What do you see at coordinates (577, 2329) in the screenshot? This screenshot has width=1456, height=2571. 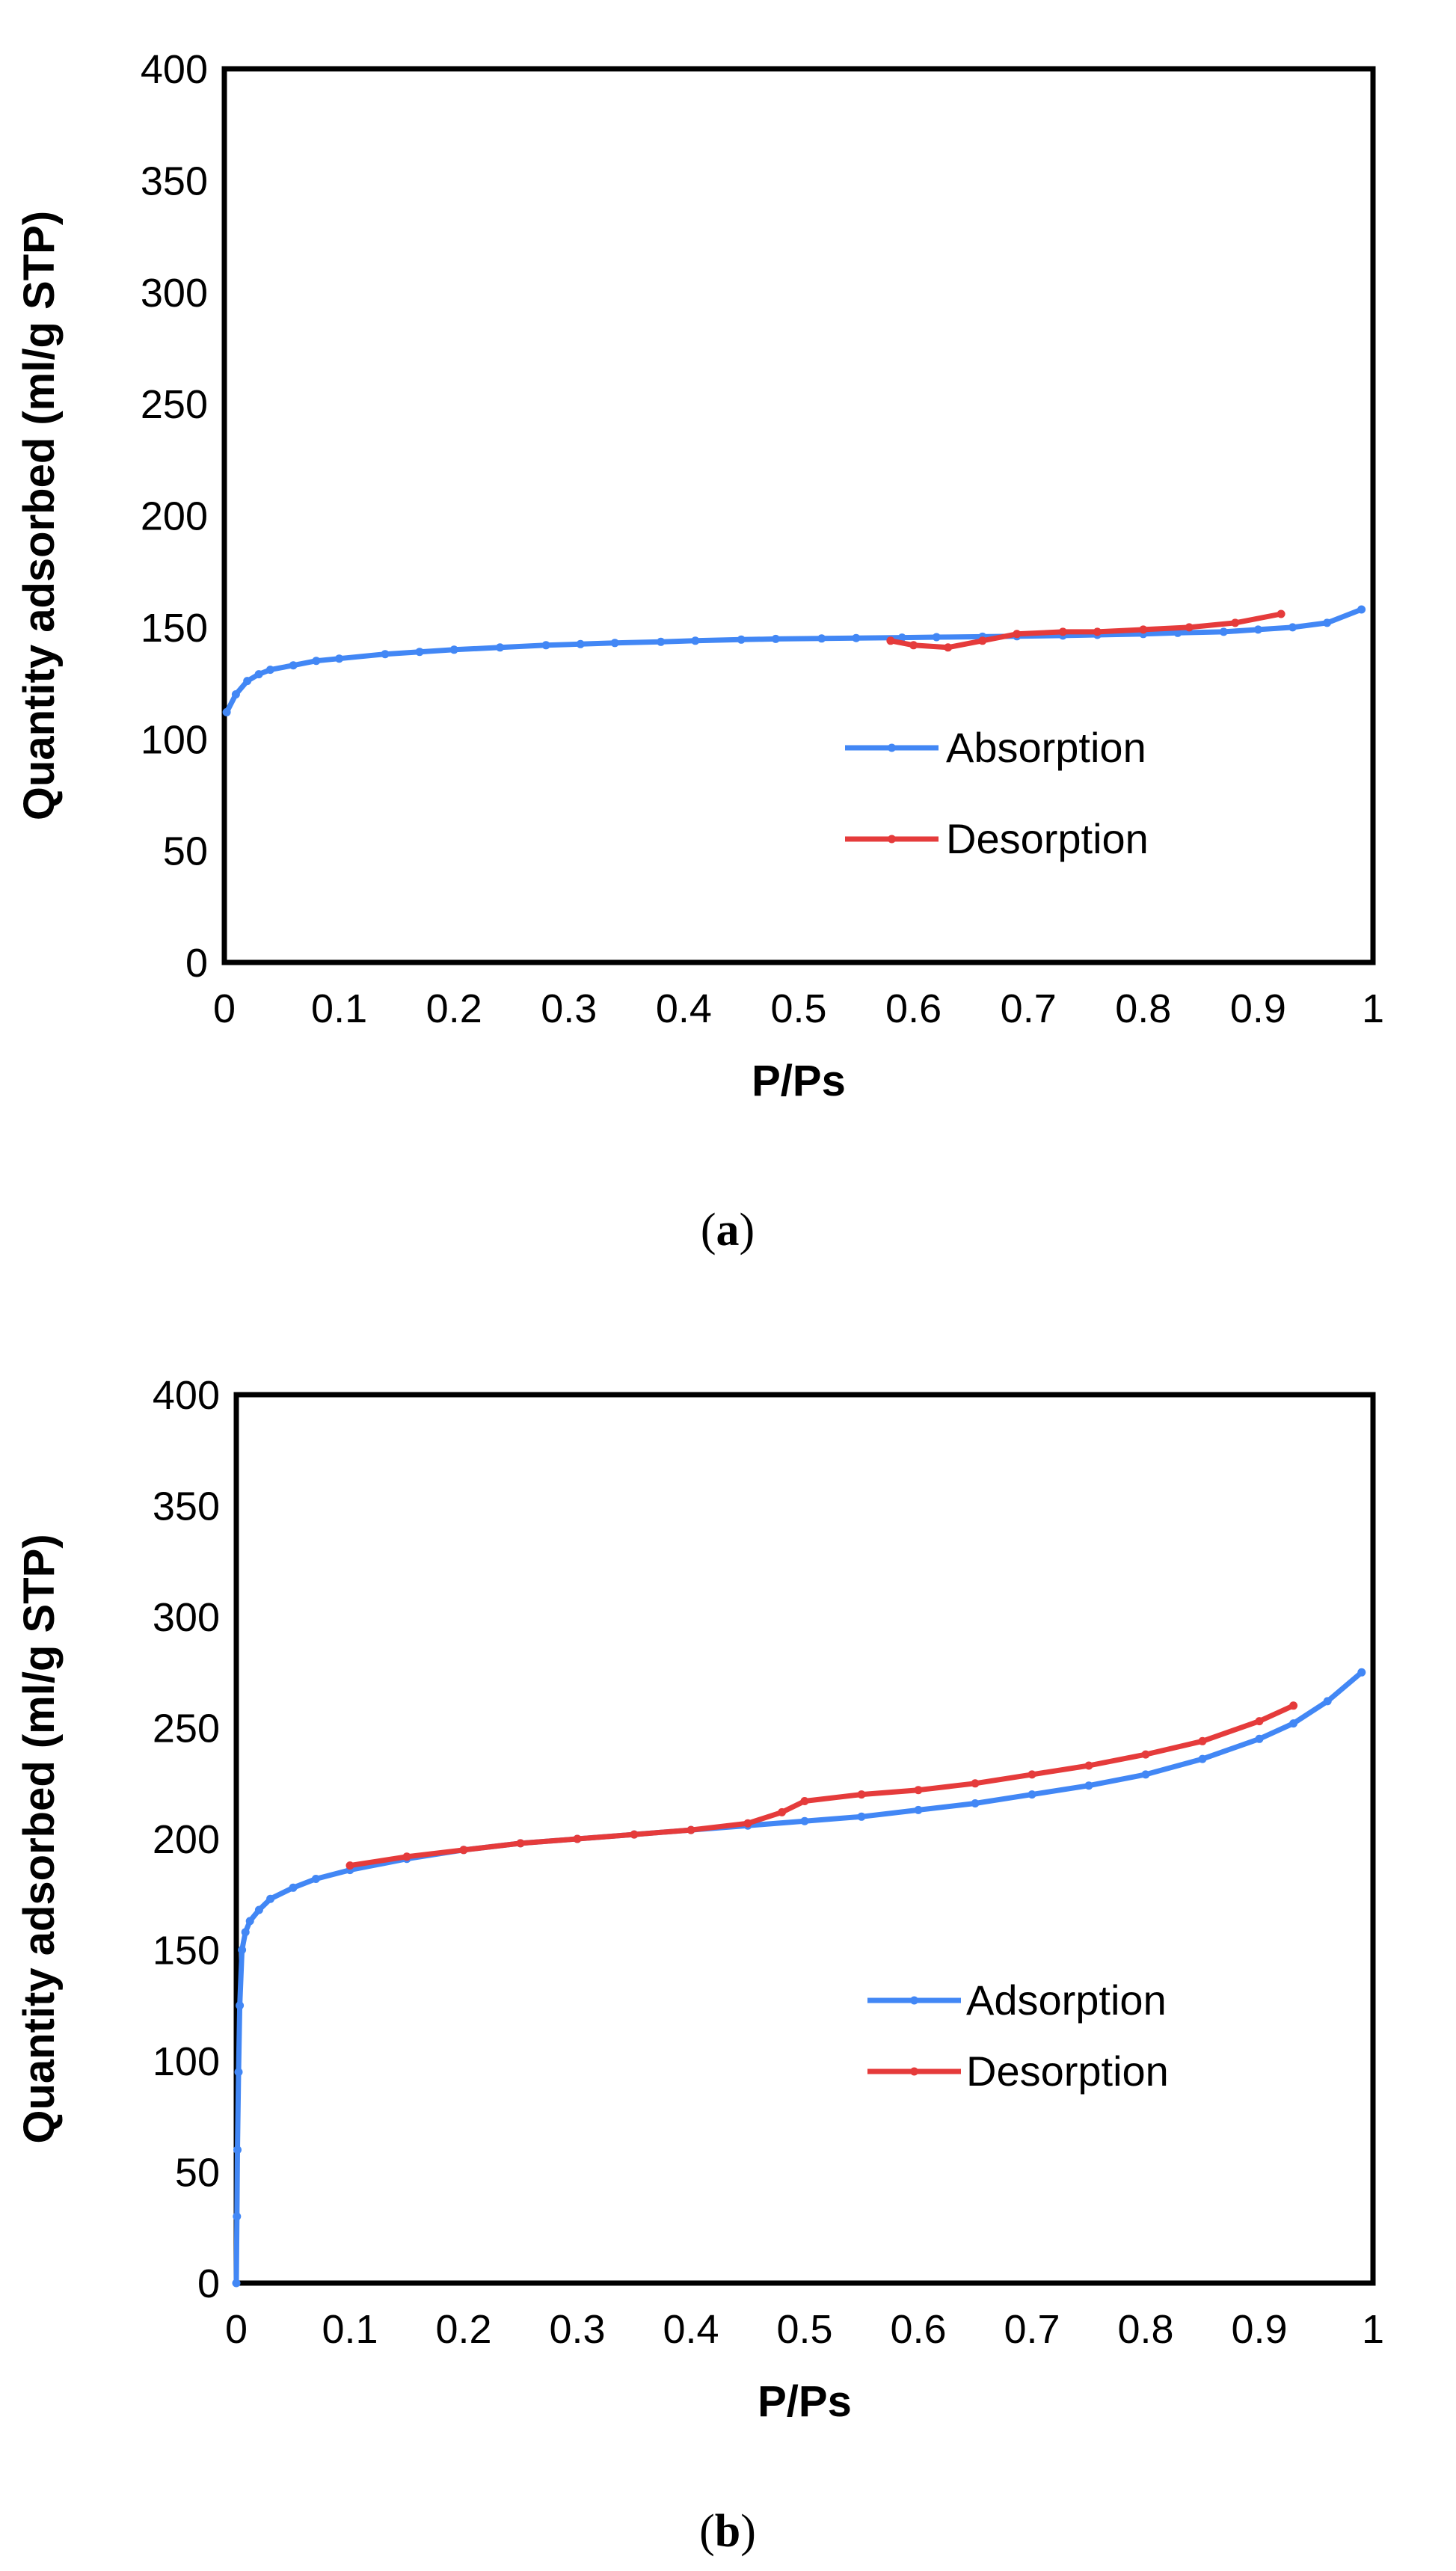 I see `panel-b-x-tick-label: 0.3` at bounding box center [577, 2329].